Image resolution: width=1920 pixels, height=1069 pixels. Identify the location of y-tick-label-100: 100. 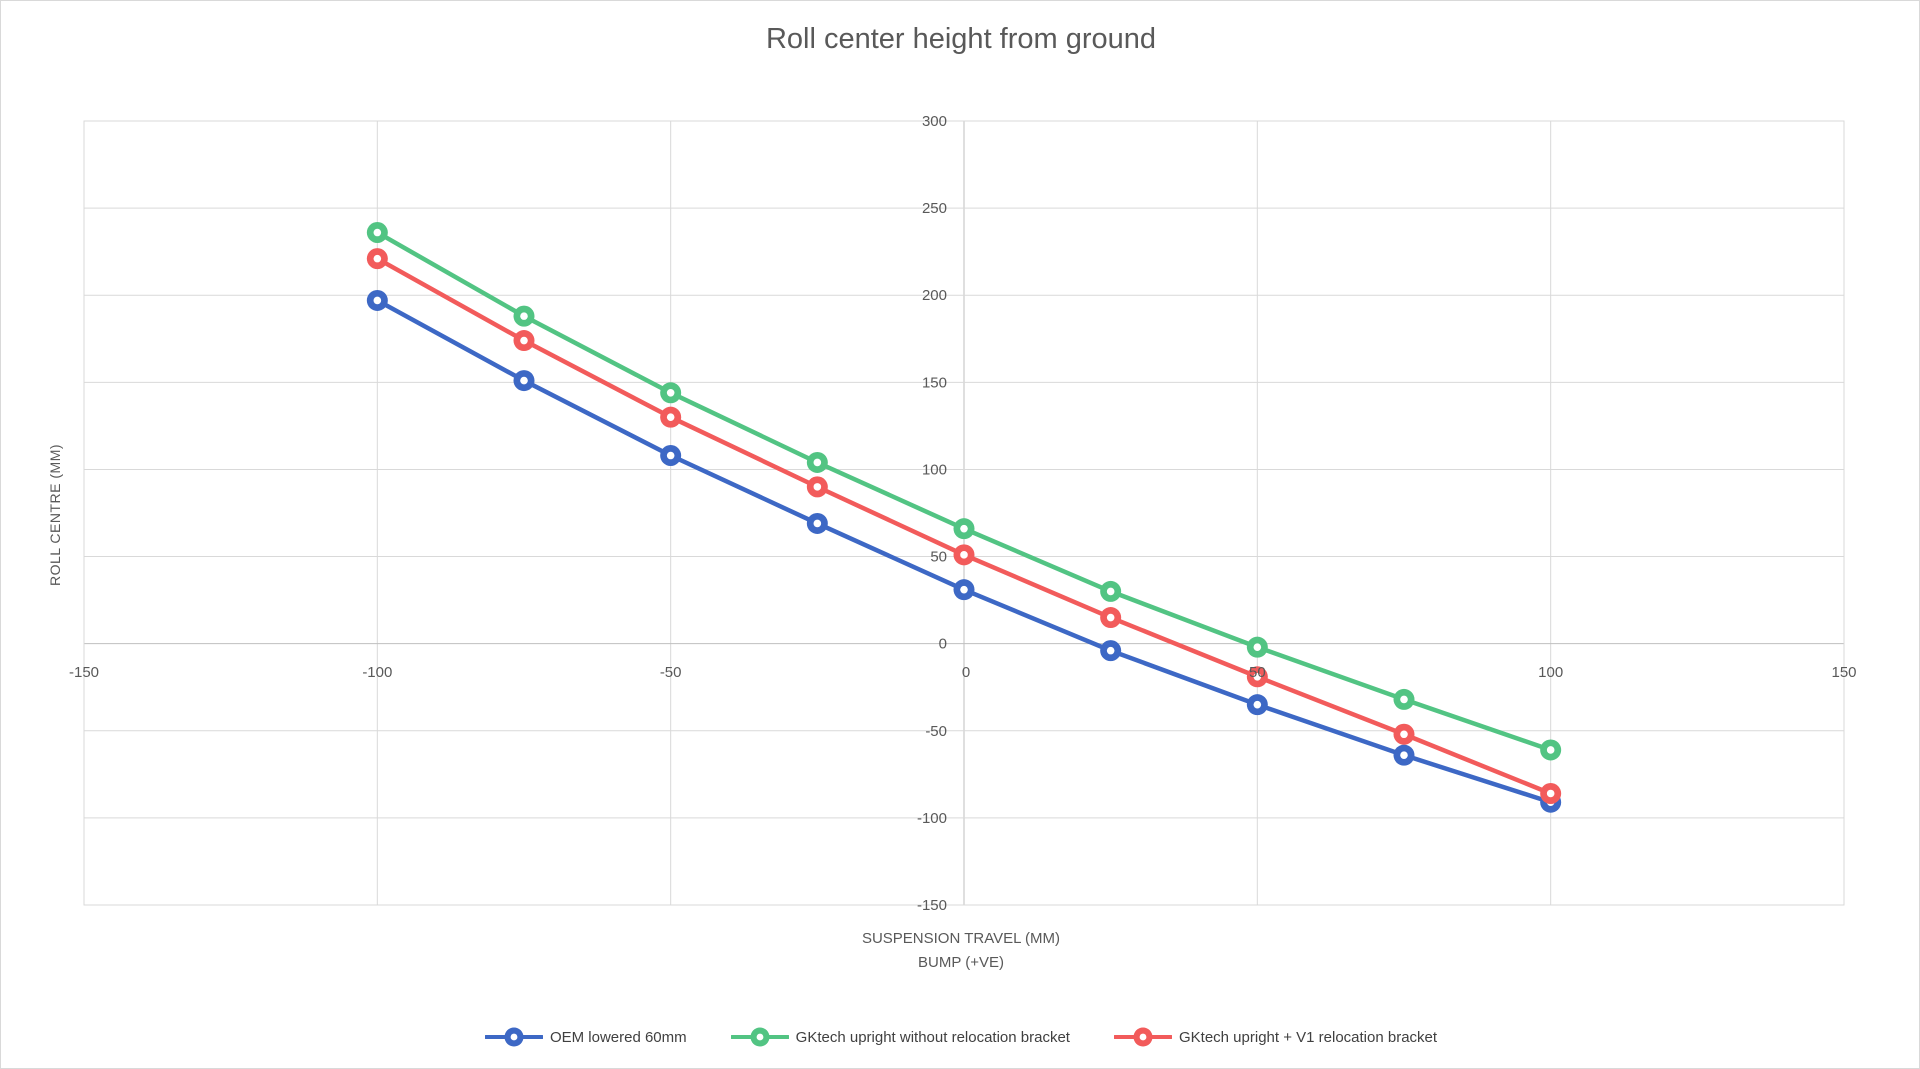
(934, 469).